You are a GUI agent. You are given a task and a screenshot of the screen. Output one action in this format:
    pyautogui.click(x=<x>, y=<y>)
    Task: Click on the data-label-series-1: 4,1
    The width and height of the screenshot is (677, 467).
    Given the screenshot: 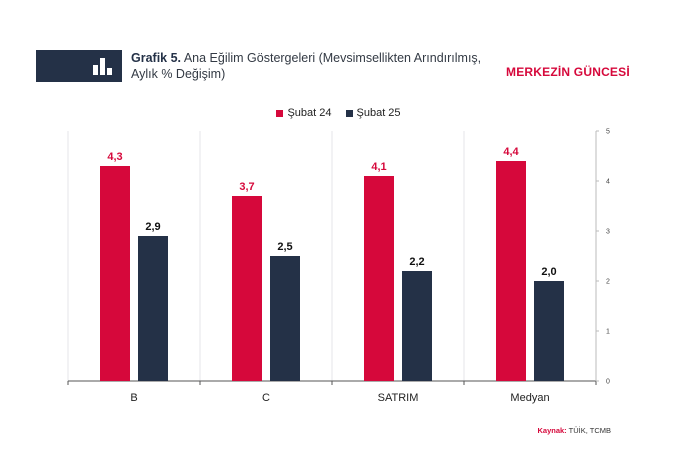 What is the action you would take?
    pyautogui.click(x=378, y=167)
    